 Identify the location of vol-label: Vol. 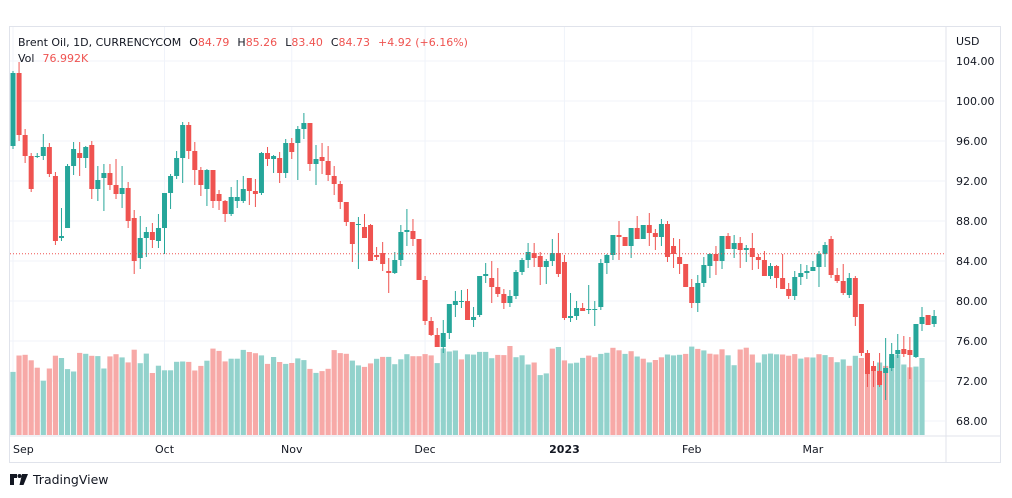
(26, 58).